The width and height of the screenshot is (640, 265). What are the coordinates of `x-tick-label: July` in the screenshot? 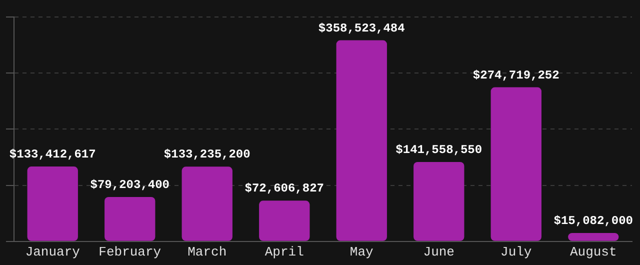 It's located at (516, 252).